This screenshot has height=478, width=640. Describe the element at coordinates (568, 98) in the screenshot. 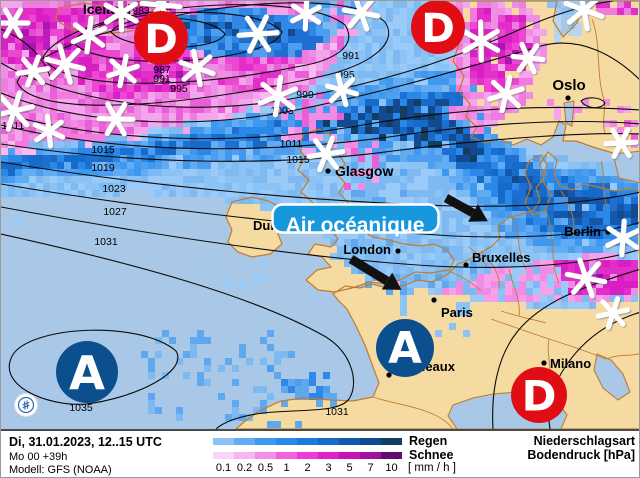

I see `city-dot-oslo` at that location.